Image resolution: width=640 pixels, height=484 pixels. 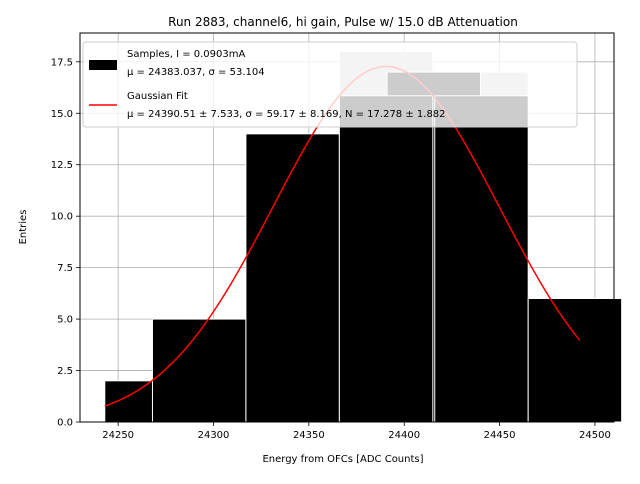 What do you see at coordinates (62, 217) in the screenshot?
I see `y-tick-label: 10.0` at bounding box center [62, 217].